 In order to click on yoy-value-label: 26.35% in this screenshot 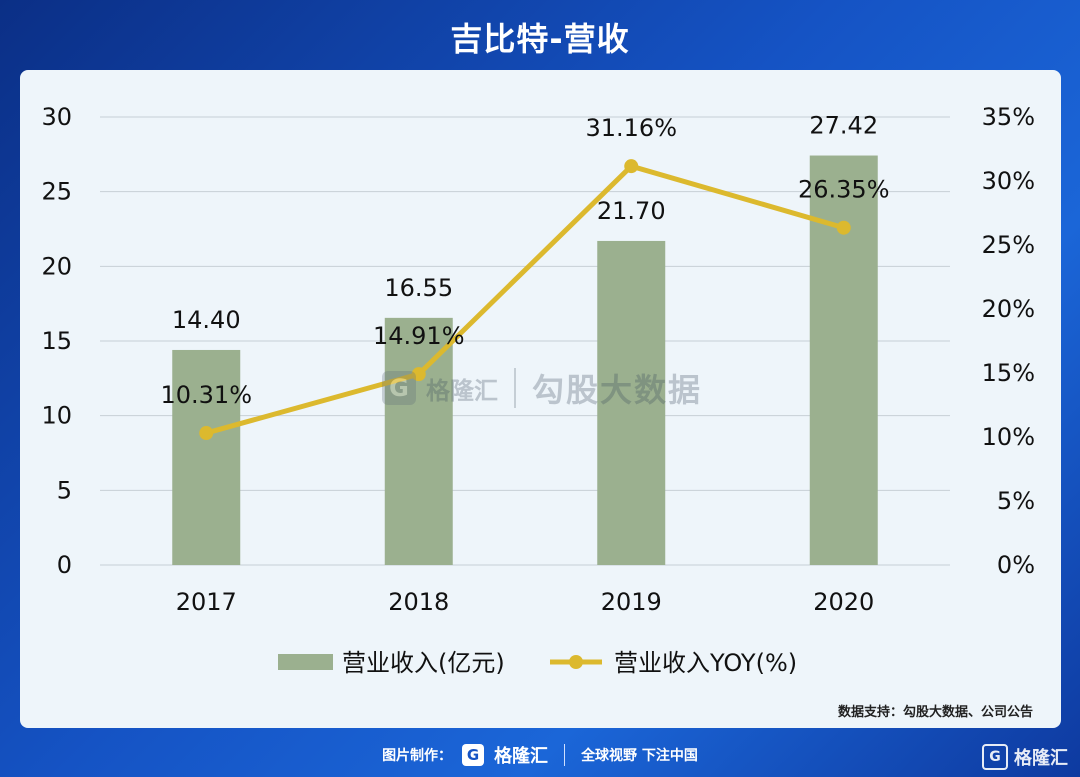, I will do `click(844, 190)`.